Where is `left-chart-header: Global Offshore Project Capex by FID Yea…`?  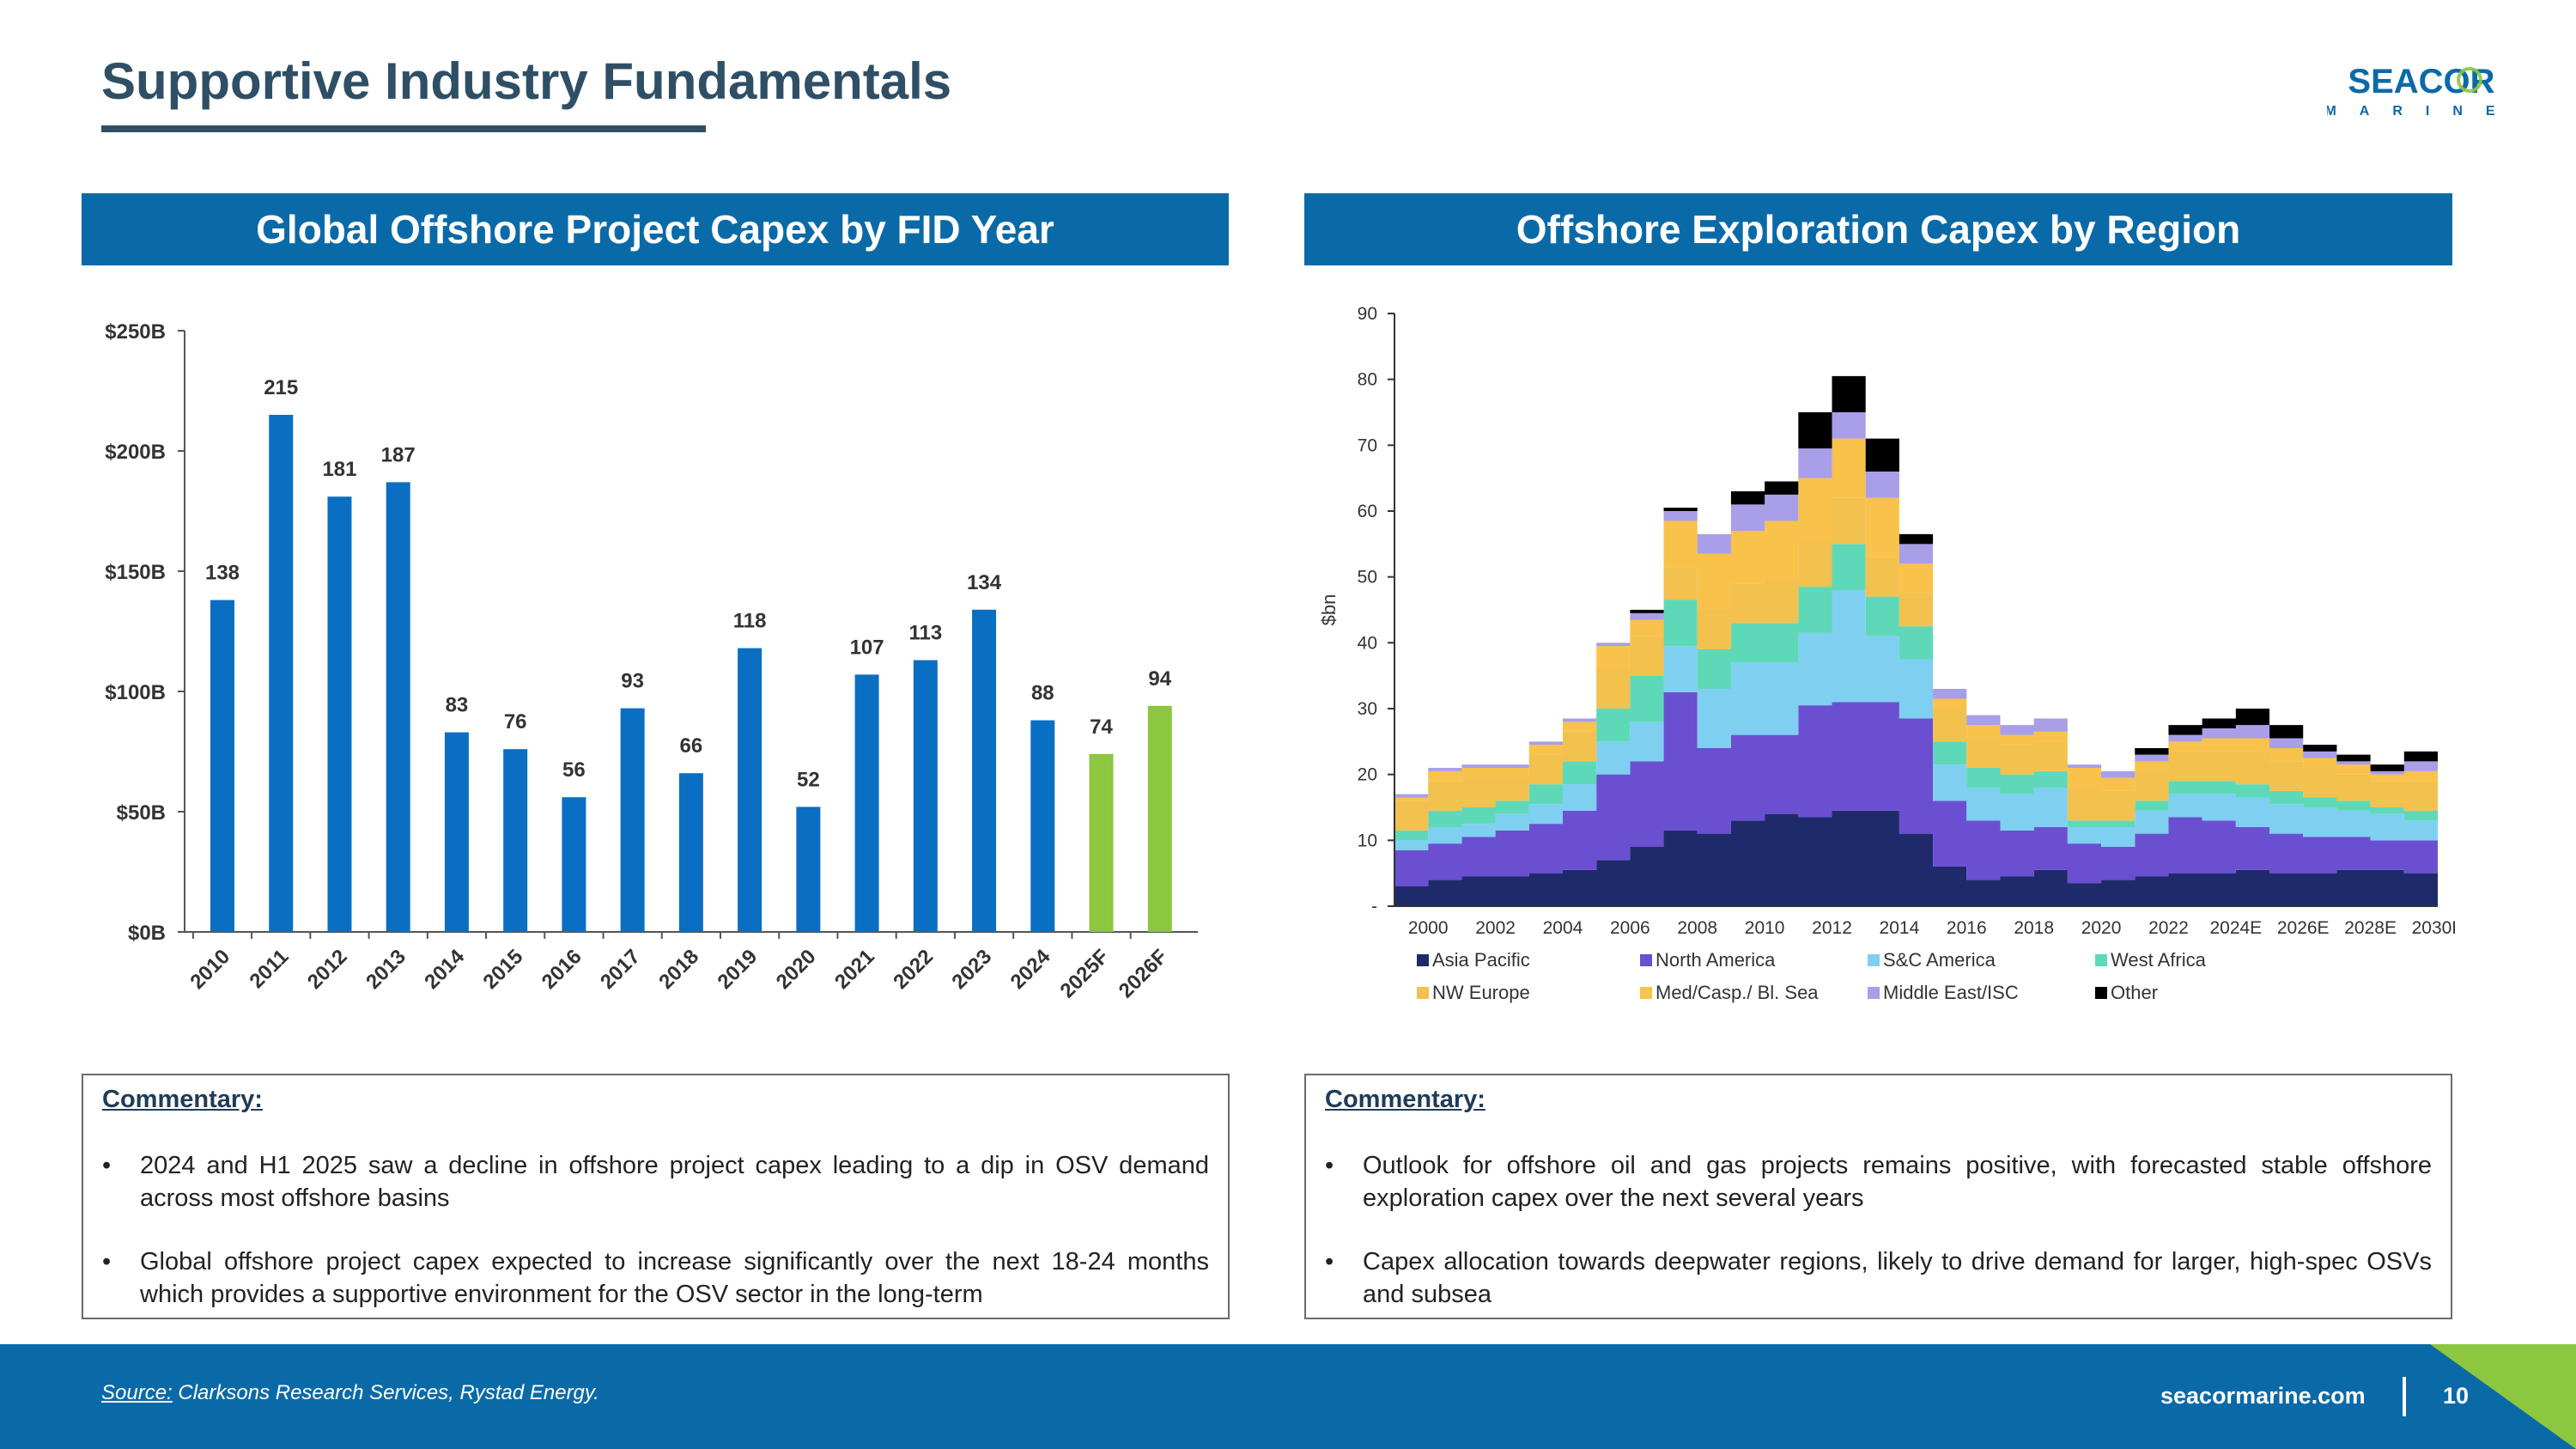 left-chart-header: Global Offshore Project Capex by FID Yea… is located at coordinates (655, 229).